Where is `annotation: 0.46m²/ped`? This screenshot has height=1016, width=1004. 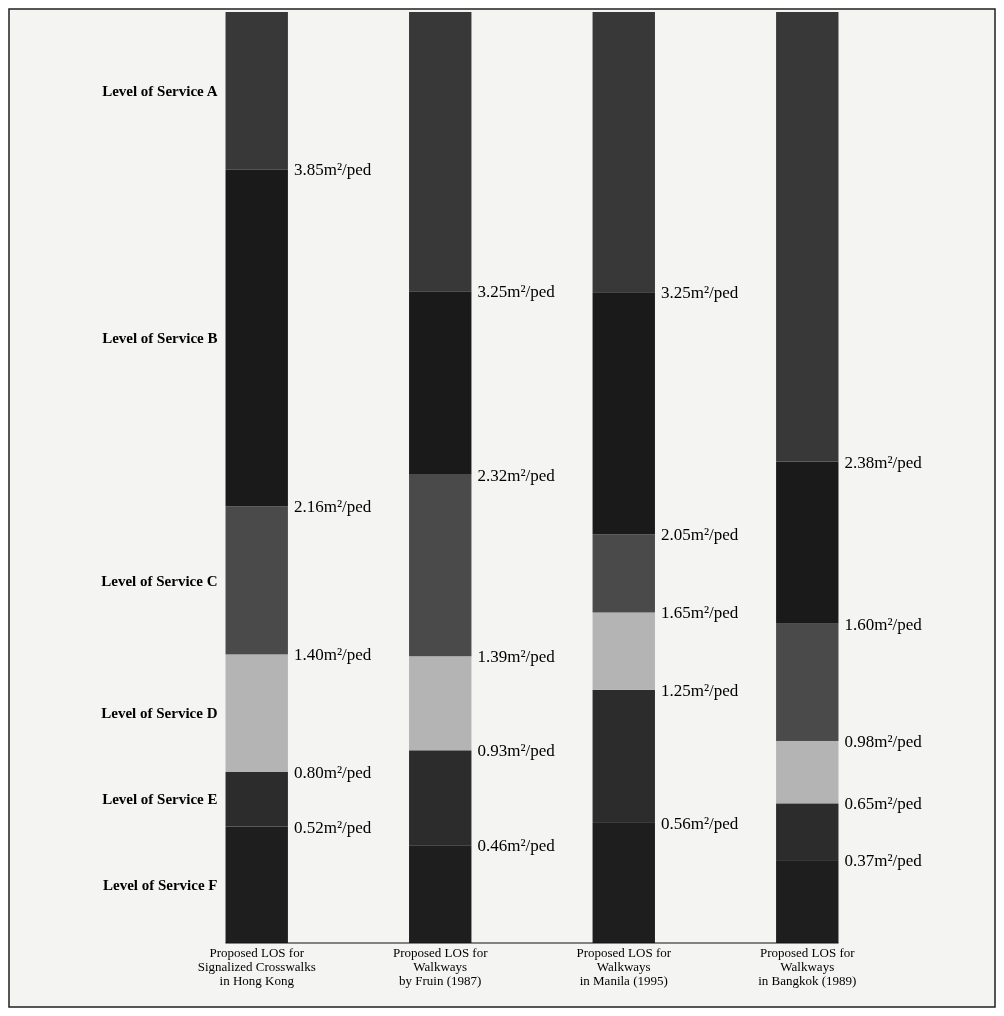 annotation: 0.46m²/ped is located at coordinates (516, 846).